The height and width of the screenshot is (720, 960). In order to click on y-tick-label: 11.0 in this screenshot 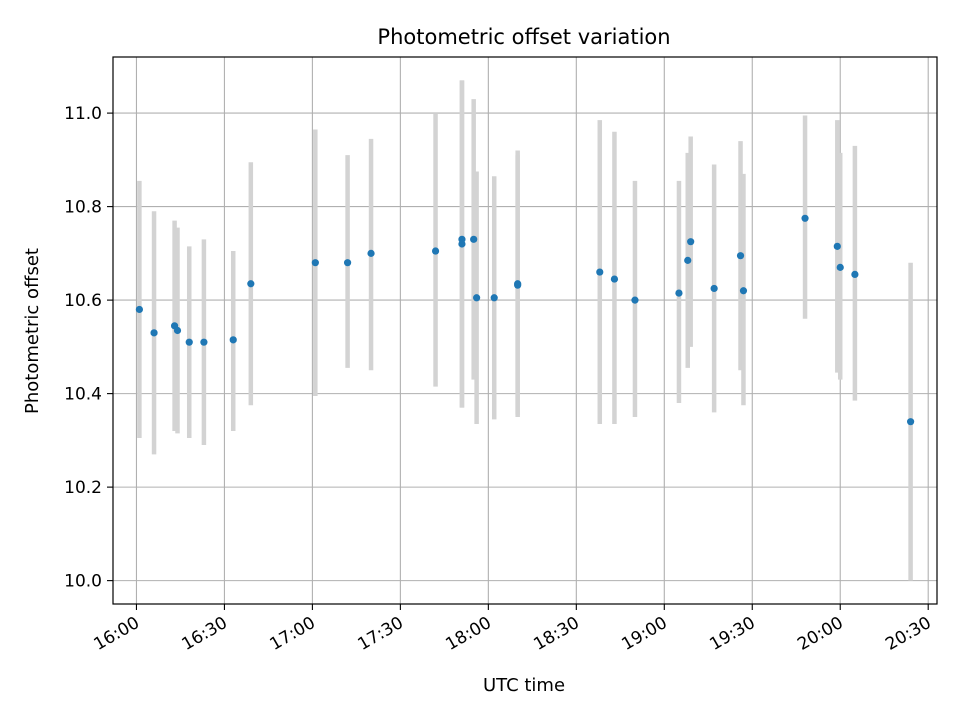, I will do `click(83, 114)`.